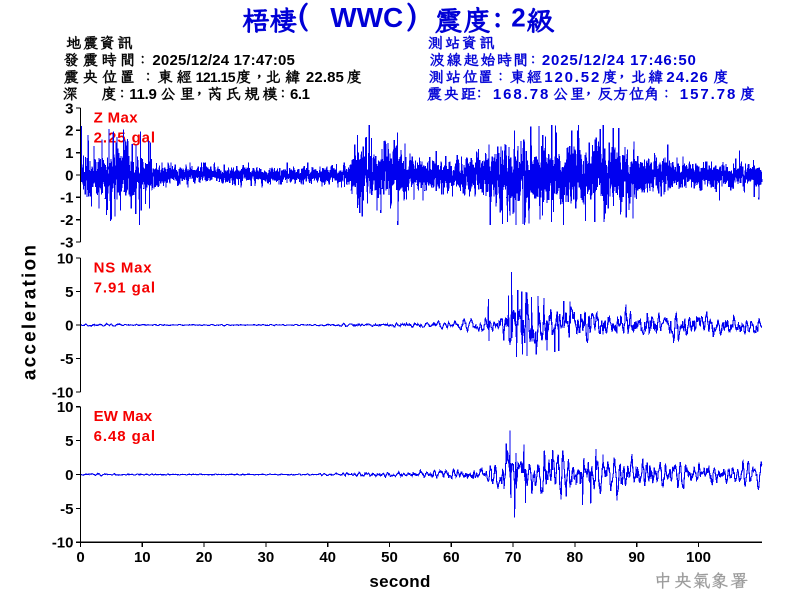  I want to click on svg-text: 80, so click(575, 557).